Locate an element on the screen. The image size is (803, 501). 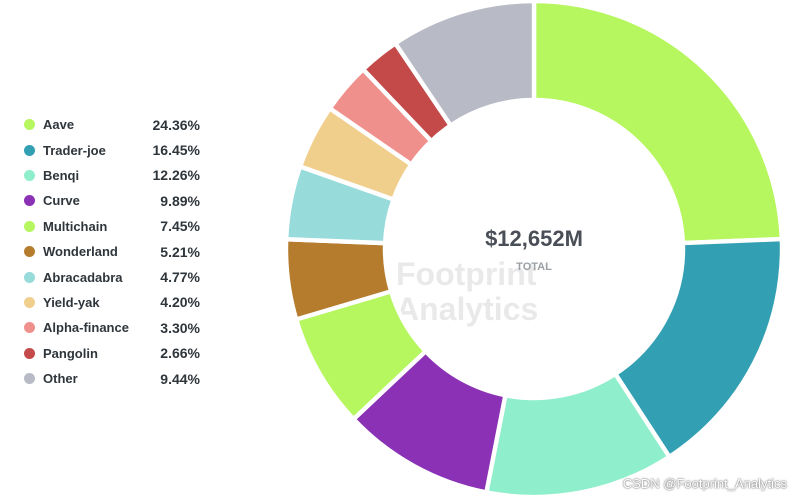
legend-item-wonderland: Wonderland 5.21% is located at coordinates (110, 251).